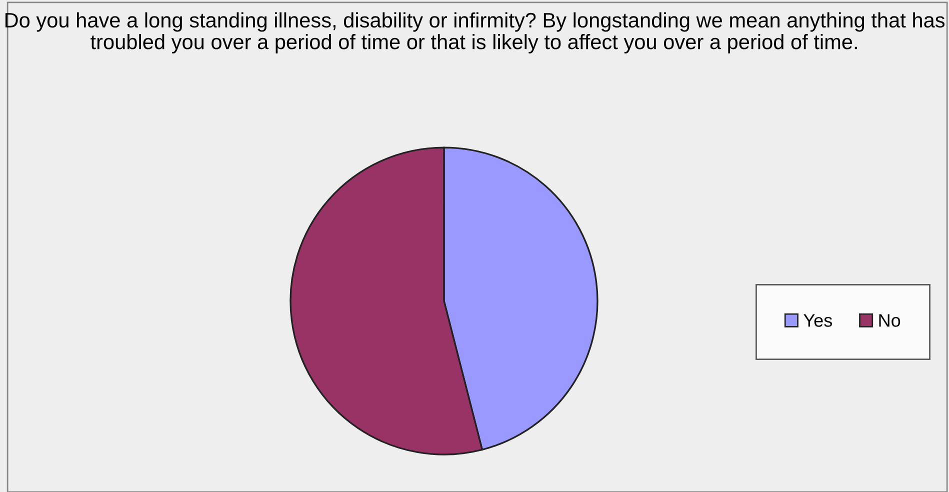  I want to click on chart-title: Do you have a long standing illness, disability or infirmity? By longstanding we mean anything that has troubled you over a period of time or that is likely to affect you over a period of time., so click(475, 33).